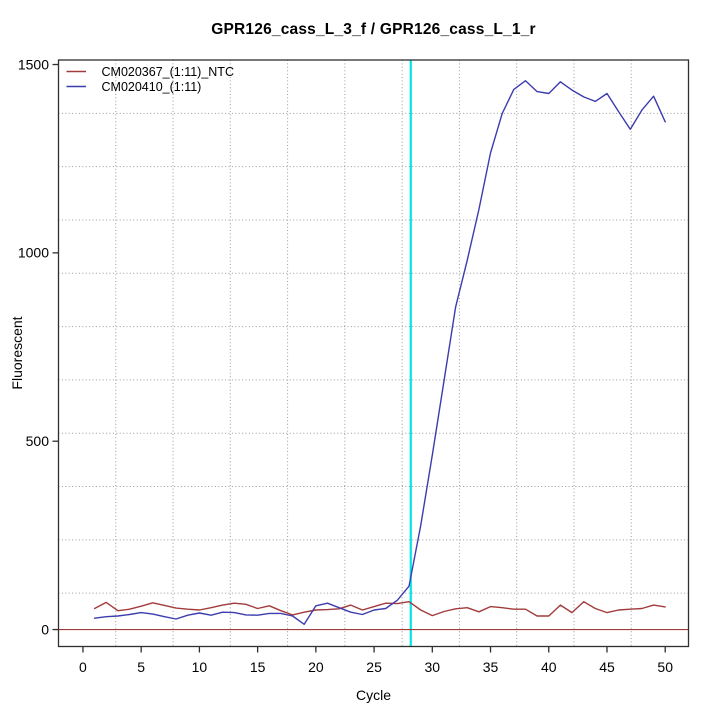  What do you see at coordinates (200, 667) in the screenshot?
I see `x-tick-label: 10` at bounding box center [200, 667].